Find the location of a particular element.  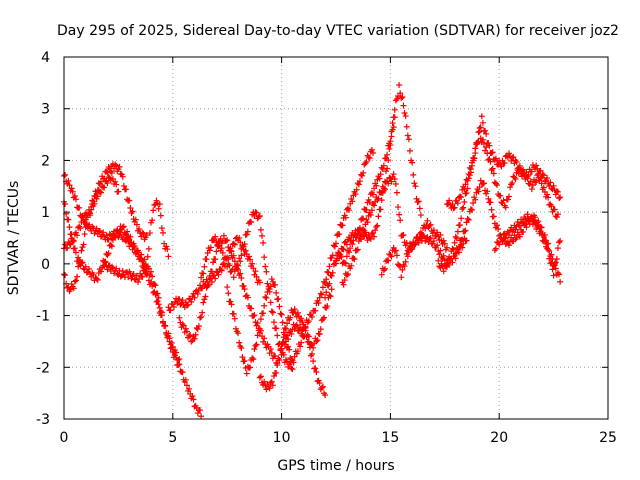

x-tick-labels: 0 5 10 15 20 25 is located at coordinates (338, 438).